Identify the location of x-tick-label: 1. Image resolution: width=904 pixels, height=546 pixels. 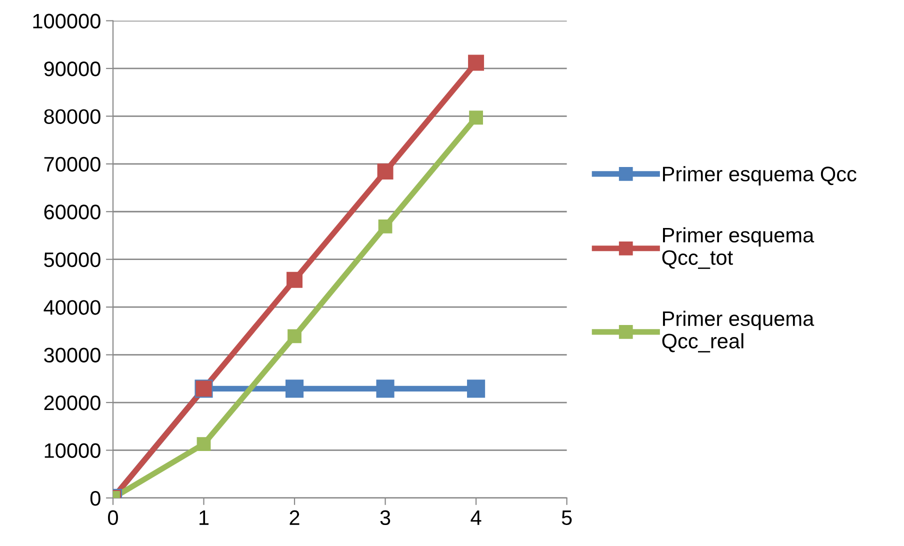
(204, 517).